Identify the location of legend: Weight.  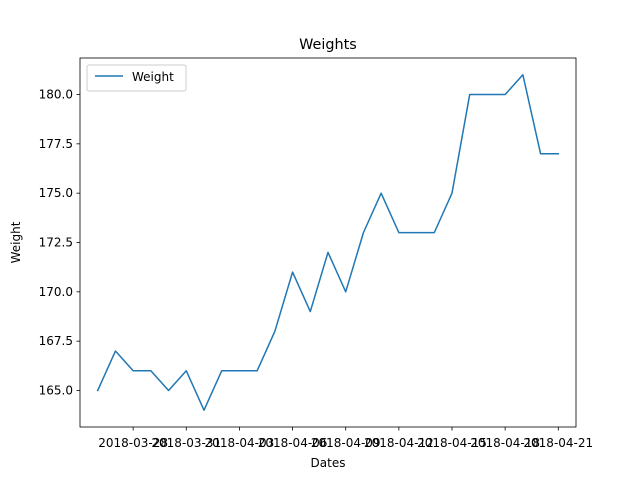
(136, 78).